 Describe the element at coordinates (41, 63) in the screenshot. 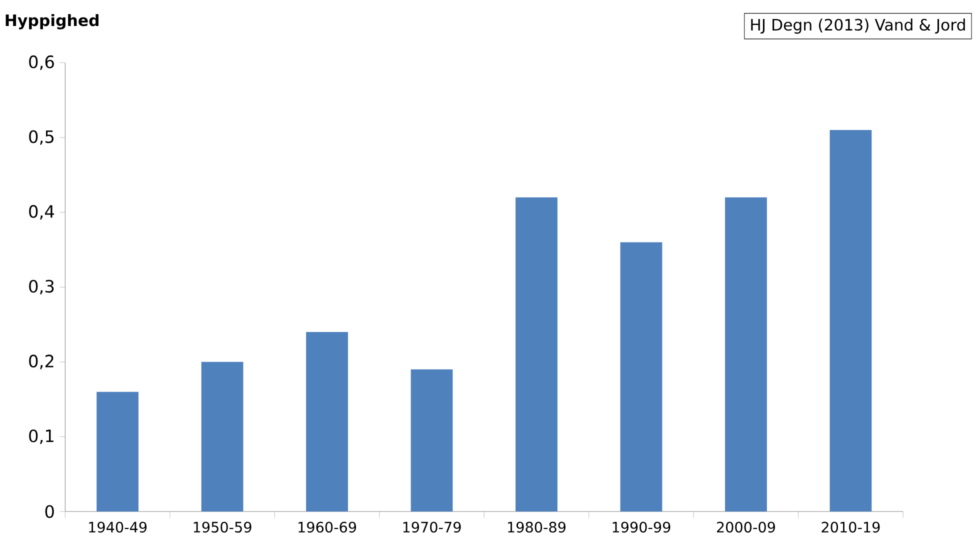

I see `y-tick-label: 0,6` at that location.